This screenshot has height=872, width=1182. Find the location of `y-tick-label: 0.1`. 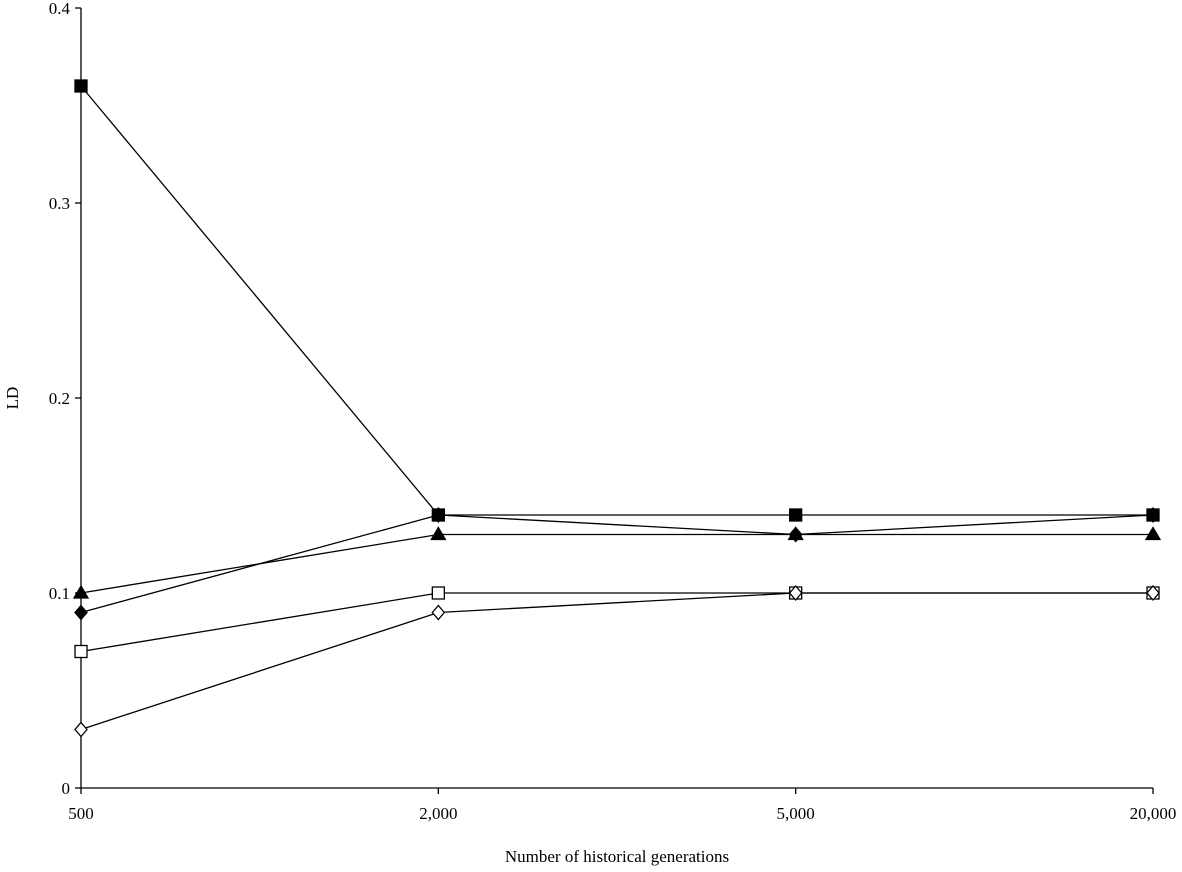

y-tick-label: 0.1 is located at coordinates (59, 593).